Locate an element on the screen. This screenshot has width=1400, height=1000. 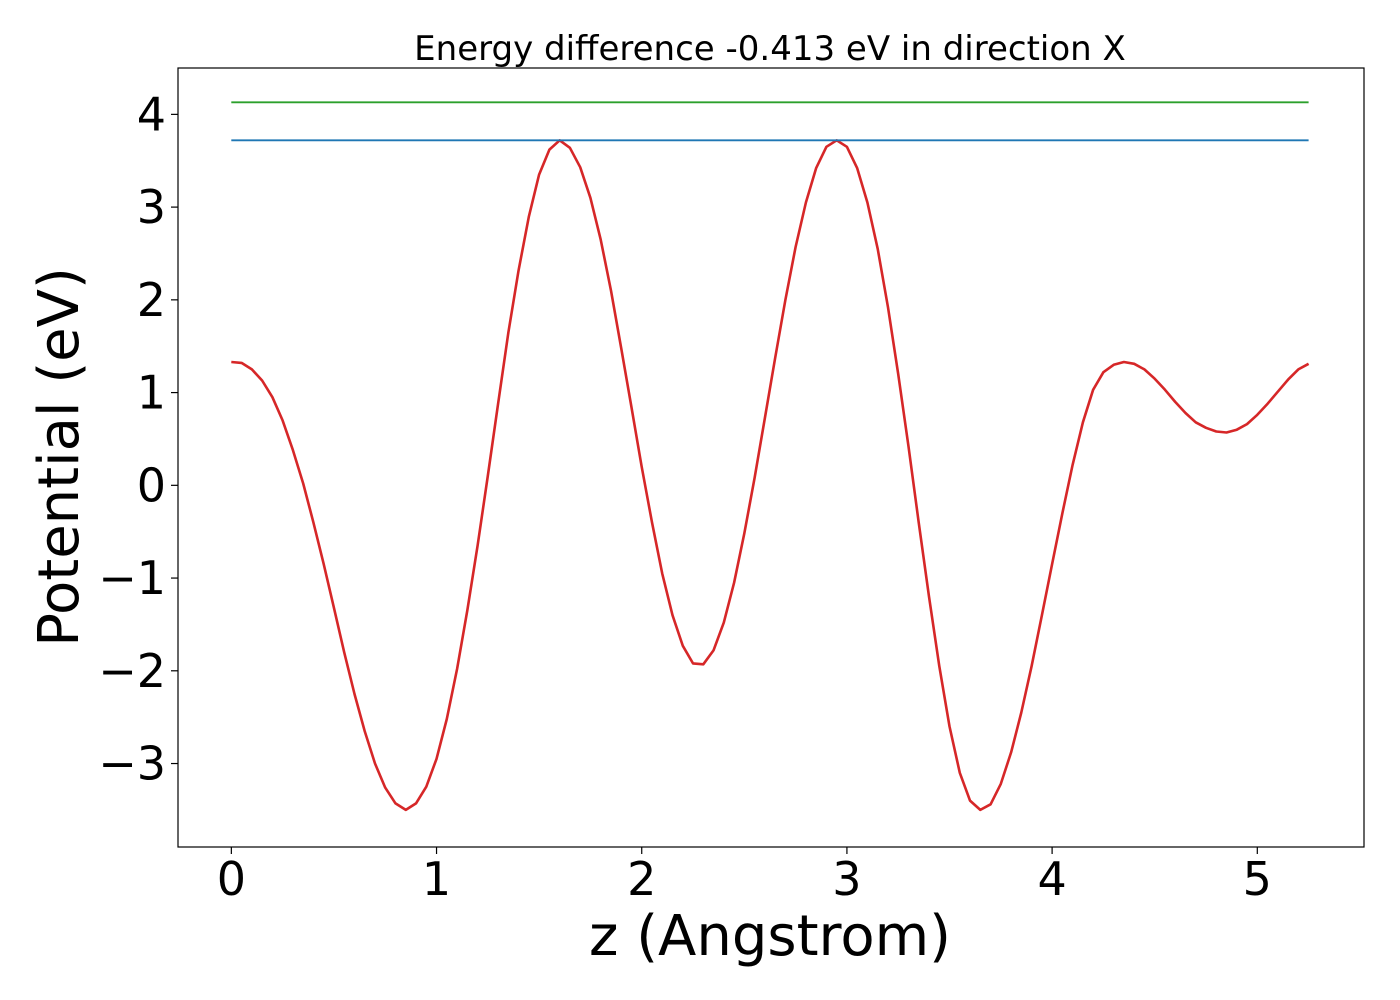
y-tick-label: 0 is located at coordinates (151, 485).